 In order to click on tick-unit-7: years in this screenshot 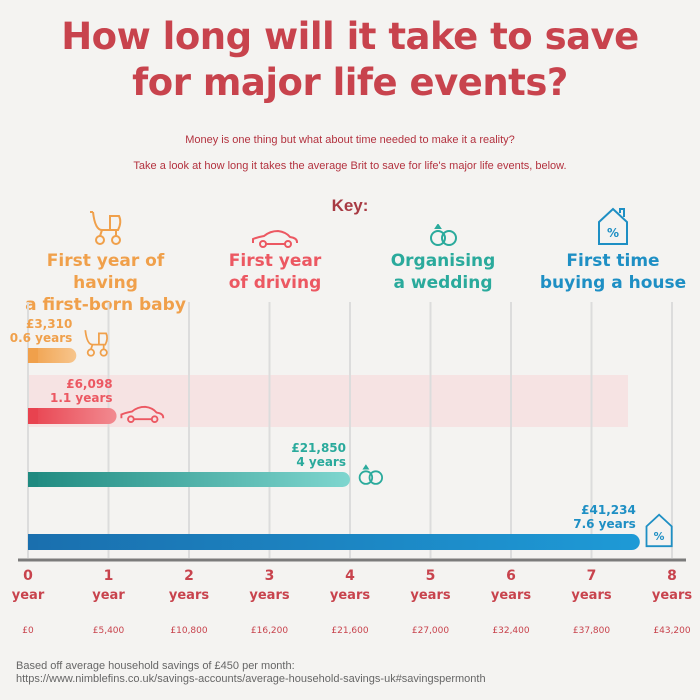, I will do `click(591, 595)`.